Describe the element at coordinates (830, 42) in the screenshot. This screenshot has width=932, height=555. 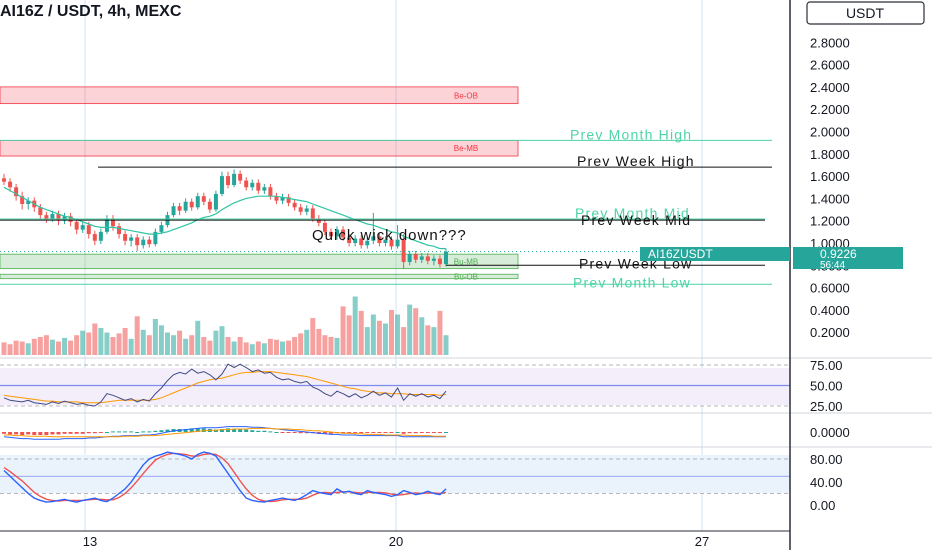
I see `price-tick-label: 2.8000` at that location.